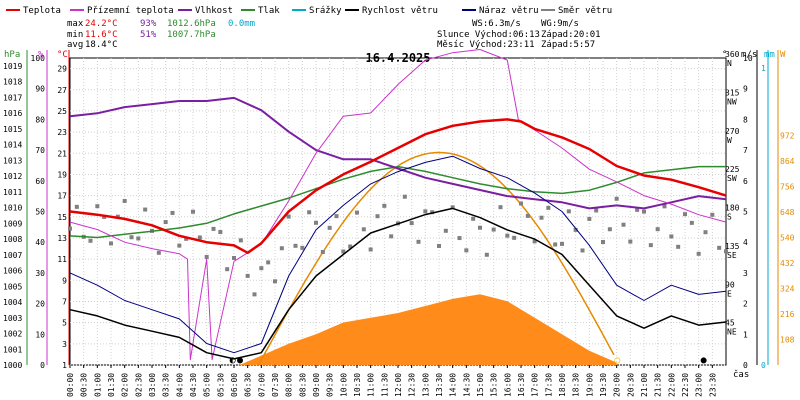  I want to click on stats-ws: WS:6.3m/s, so click(496, 24).